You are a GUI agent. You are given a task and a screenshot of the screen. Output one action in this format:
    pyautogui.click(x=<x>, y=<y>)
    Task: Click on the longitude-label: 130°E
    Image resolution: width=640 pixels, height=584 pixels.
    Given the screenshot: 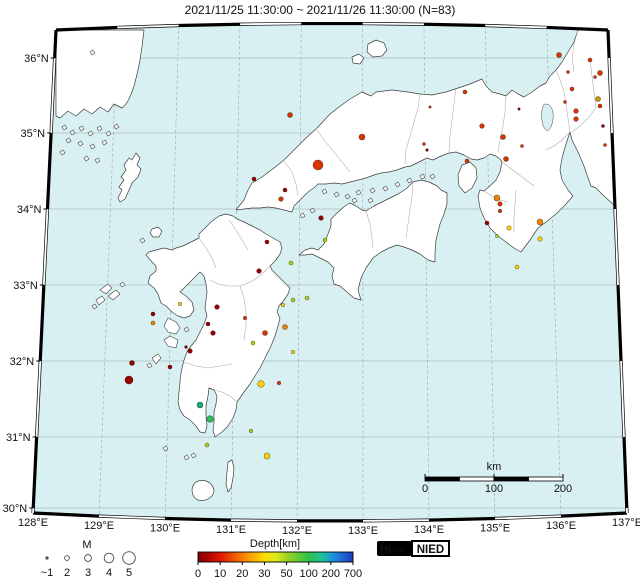 What is the action you would take?
    pyautogui.click(x=165, y=529)
    